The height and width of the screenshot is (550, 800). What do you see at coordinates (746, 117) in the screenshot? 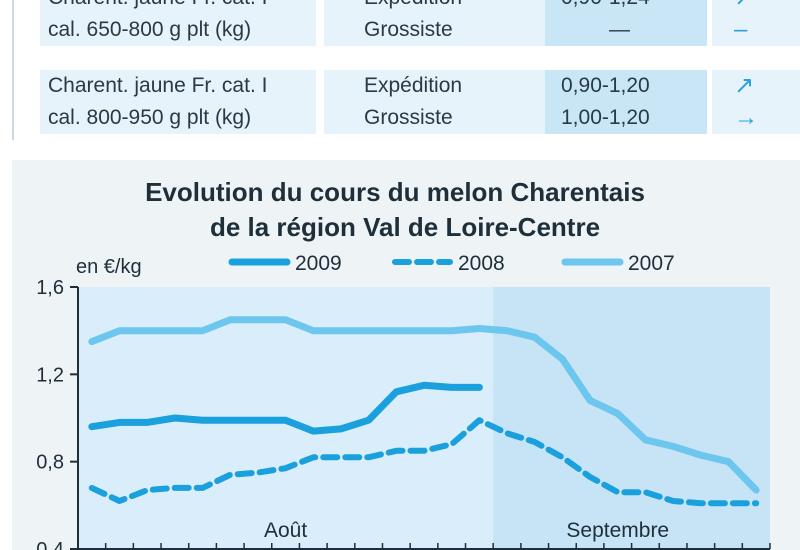
I see `trend-right-icon: →` at bounding box center [746, 117].